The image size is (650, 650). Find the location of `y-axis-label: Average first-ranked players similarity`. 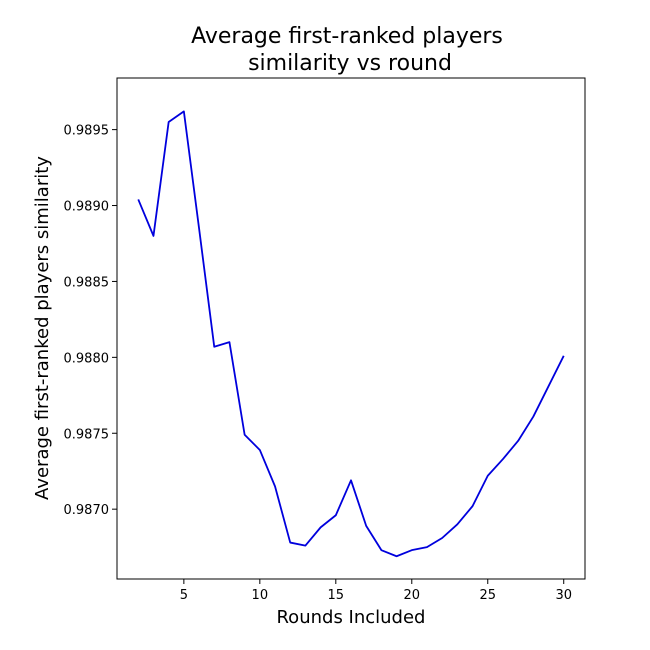

y-axis-label: Average first-ranked players similarity is located at coordinates (42, 328).